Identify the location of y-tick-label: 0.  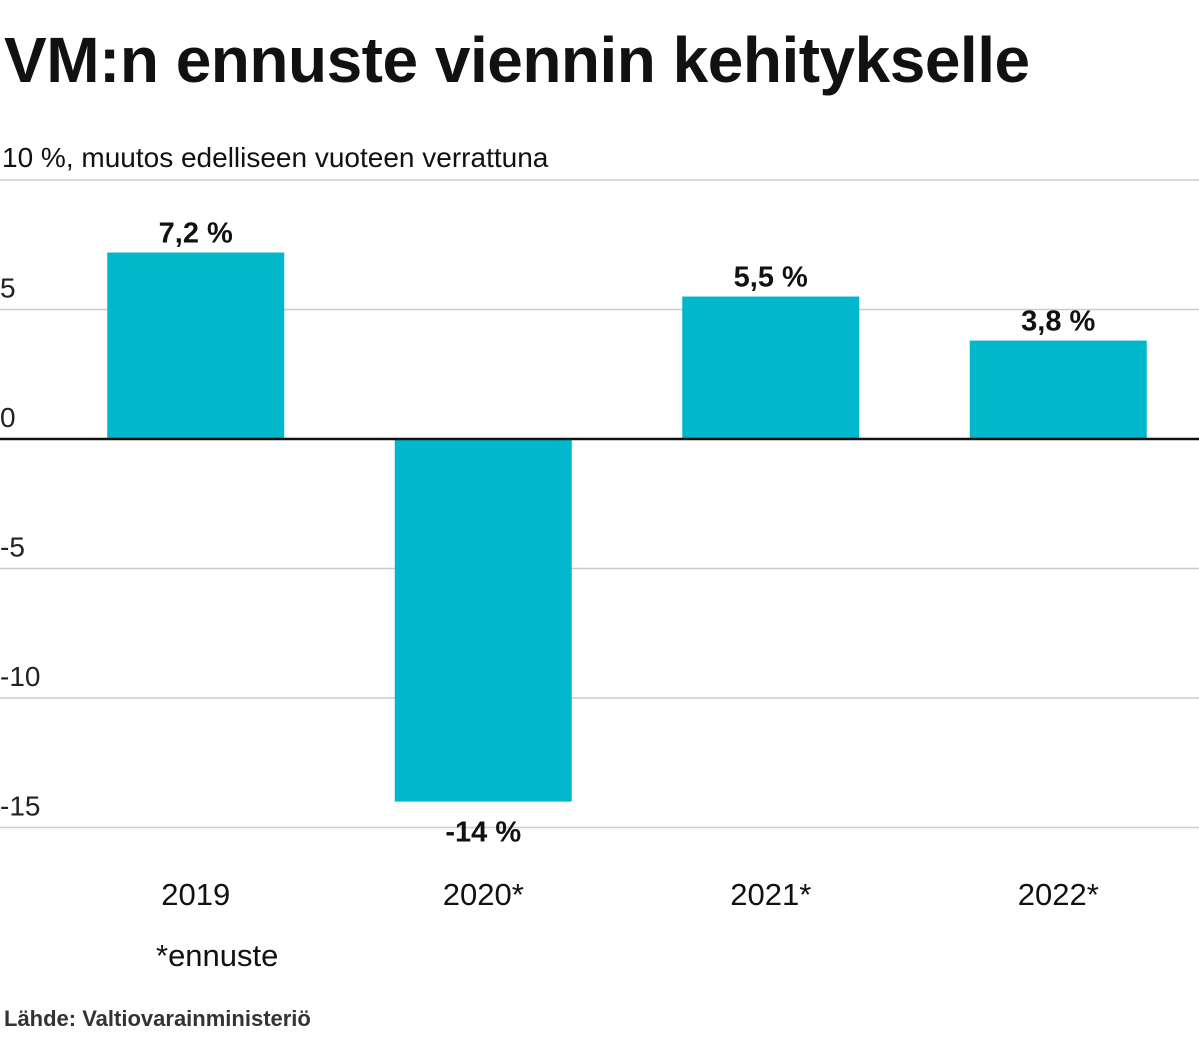
(8, 417).